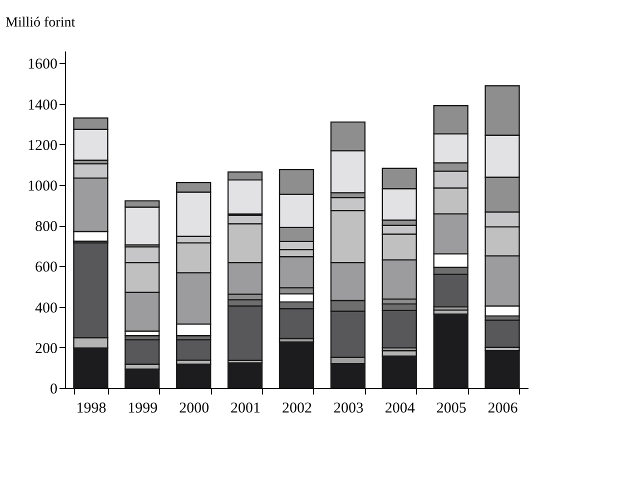 Image resolution: width=618 pixels, height=491 pixels. What do you see at coordinates (194, 408) in the screenshot?
I see `x-tick-label: 2000` at bounding box center [194, 408].